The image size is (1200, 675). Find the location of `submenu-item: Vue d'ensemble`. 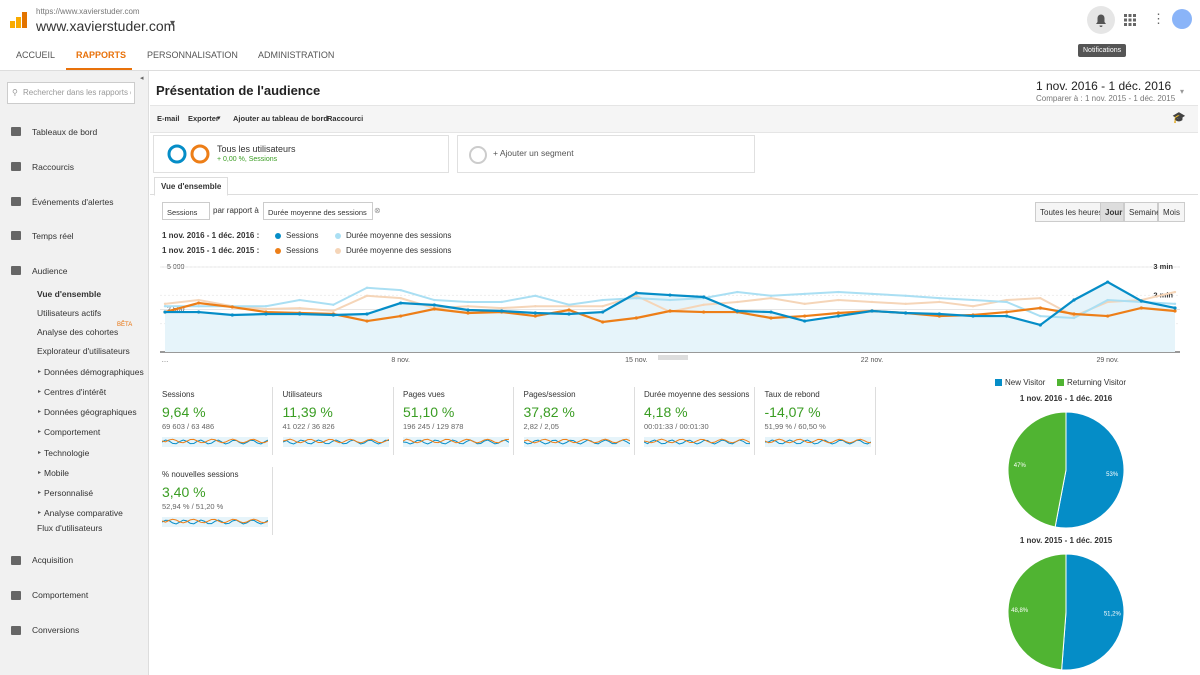

submenu-item: Vue d'ensemble is located at coordinates (69, 294).